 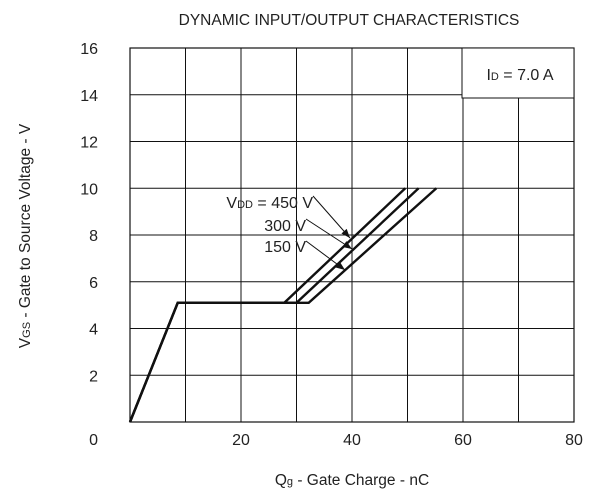 I want to click on y-axis-label: VGS - Gate to Source Voltage - V, so click(x=25, y=235).